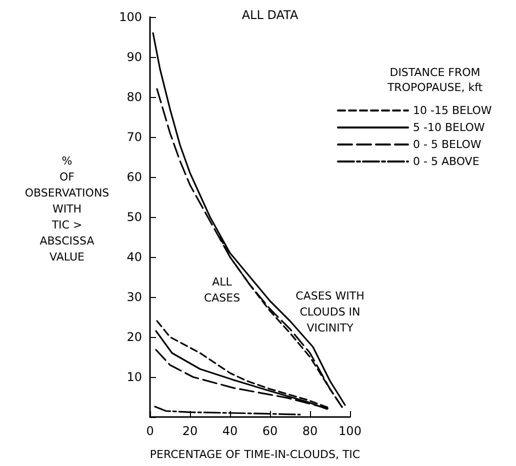 The width and height of the screenshot is (516, 466). What do you see at coordinates (134, 177) in the screenshot?
I see `y-tick-label: 60` at bounding box center [134, 177].